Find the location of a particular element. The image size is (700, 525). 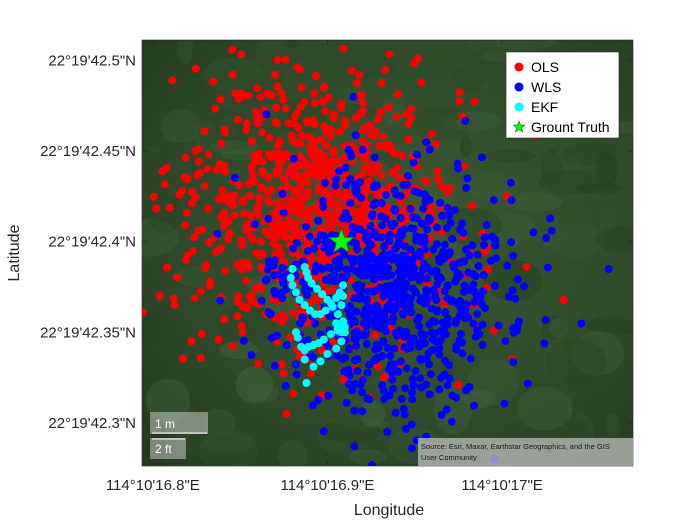

legend-item-ols: OLS is located at coordinates (537, 67).